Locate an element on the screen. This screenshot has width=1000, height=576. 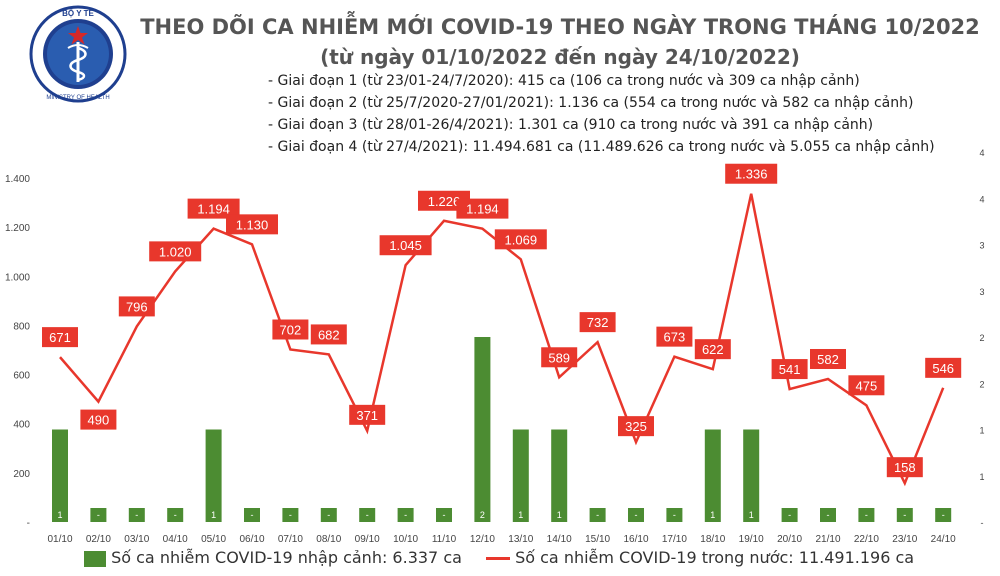
logo-text-bottom: MINISTRY OF HEALTH is located at coordinates (77, 98).